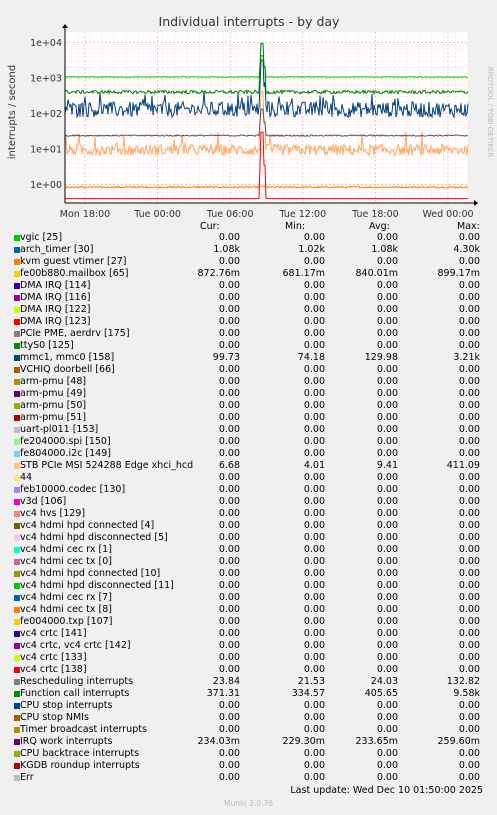 The width and height of the screenshot is (497, 815). What do you see at coordinates (377, 273) in the screenshot?
I see `legend-avg-value: 840.01m` at bounding box center [377, 273].